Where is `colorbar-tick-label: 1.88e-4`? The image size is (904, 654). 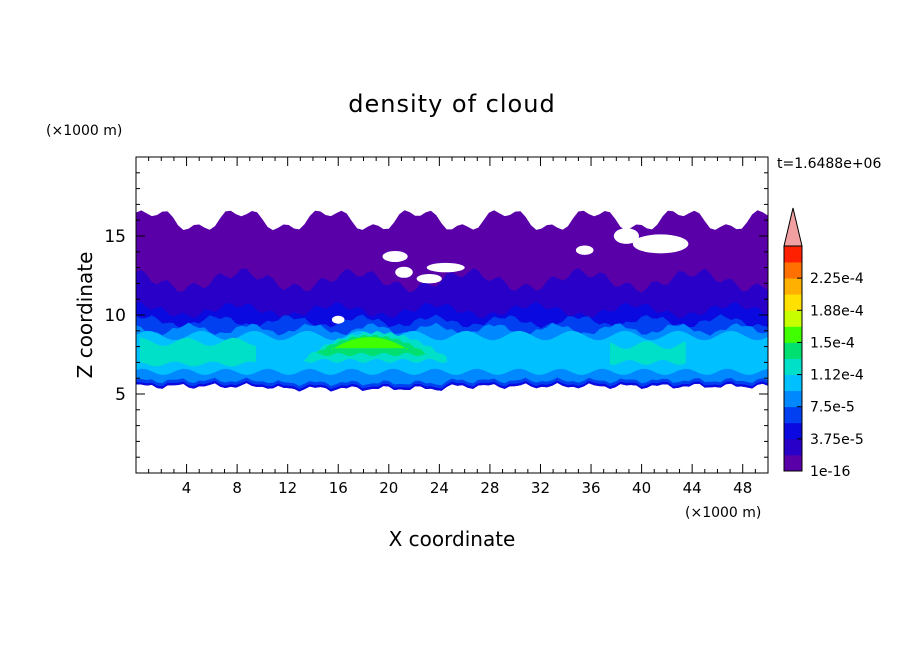 colorbar-tick-label: 1.88e-4 is located at coordinates (837, 311).